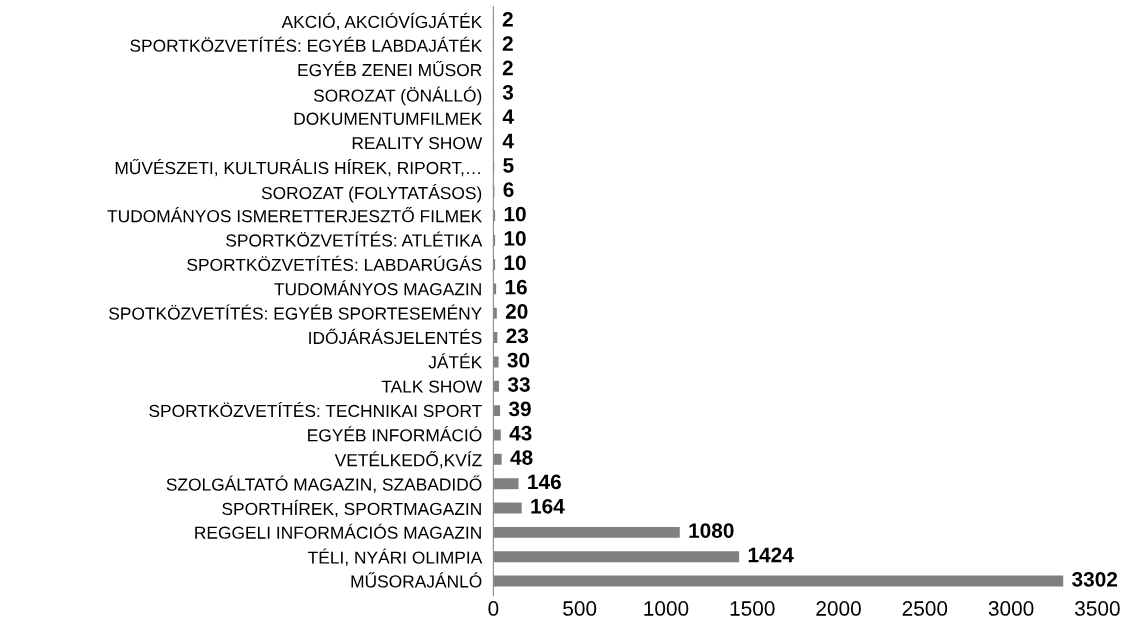  Describe the element at coordinates (752, 608) in the screenshot. I see `x-tick-label: 1500` at that location.